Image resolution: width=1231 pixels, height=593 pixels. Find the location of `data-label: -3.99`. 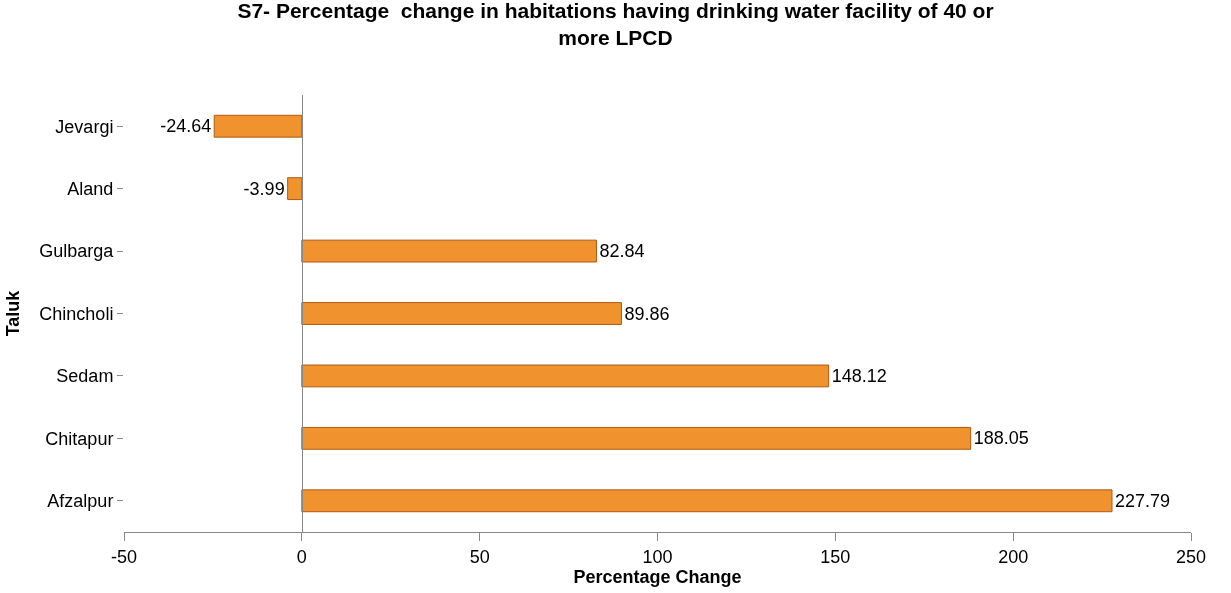

data-label: -3.99 is located at coordinates (264, 188).